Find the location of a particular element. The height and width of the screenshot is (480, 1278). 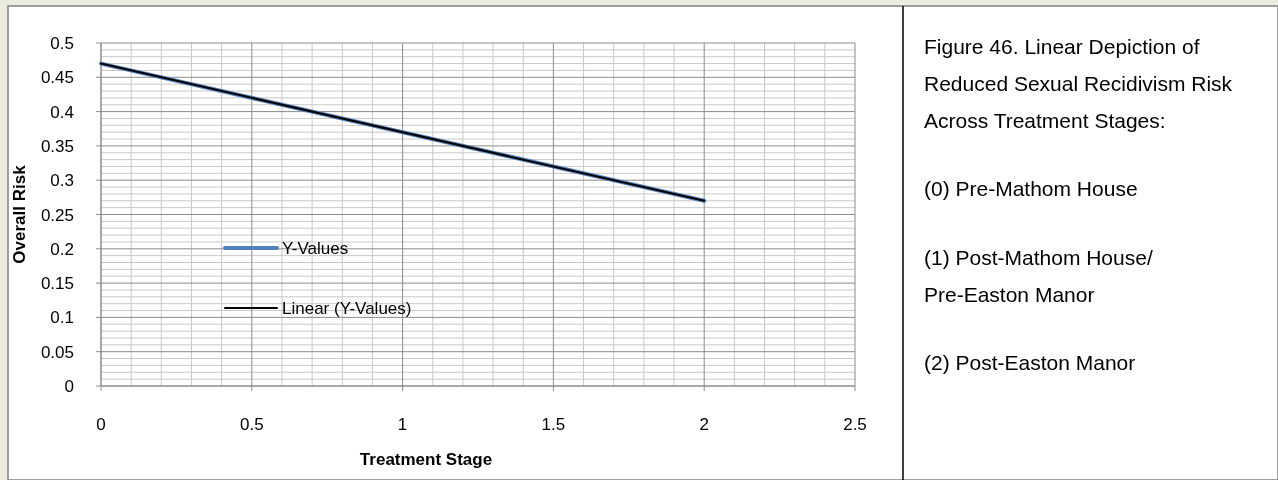

text: (0) Pre-Mathom House is located at coordinates (1031, 189).